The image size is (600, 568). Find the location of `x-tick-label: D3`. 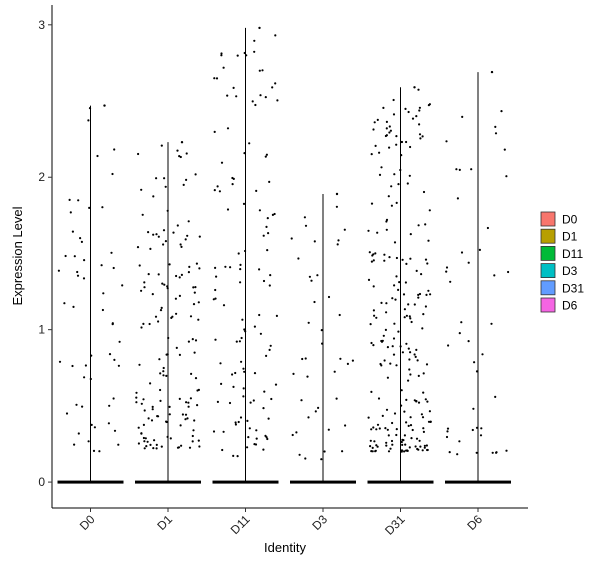

x-tick-label: D3 is located at coordinates (319, 522).